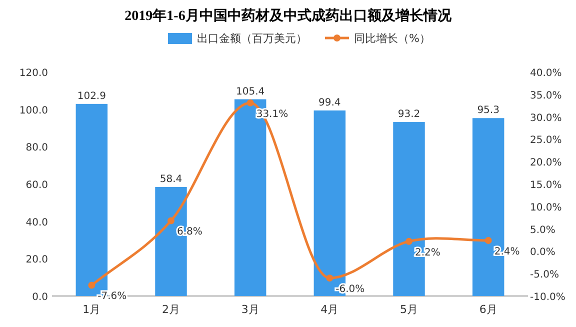  Describe the element at coordinates (171, 309) in the screenshot. I see `x-tick: 2月` at that location.